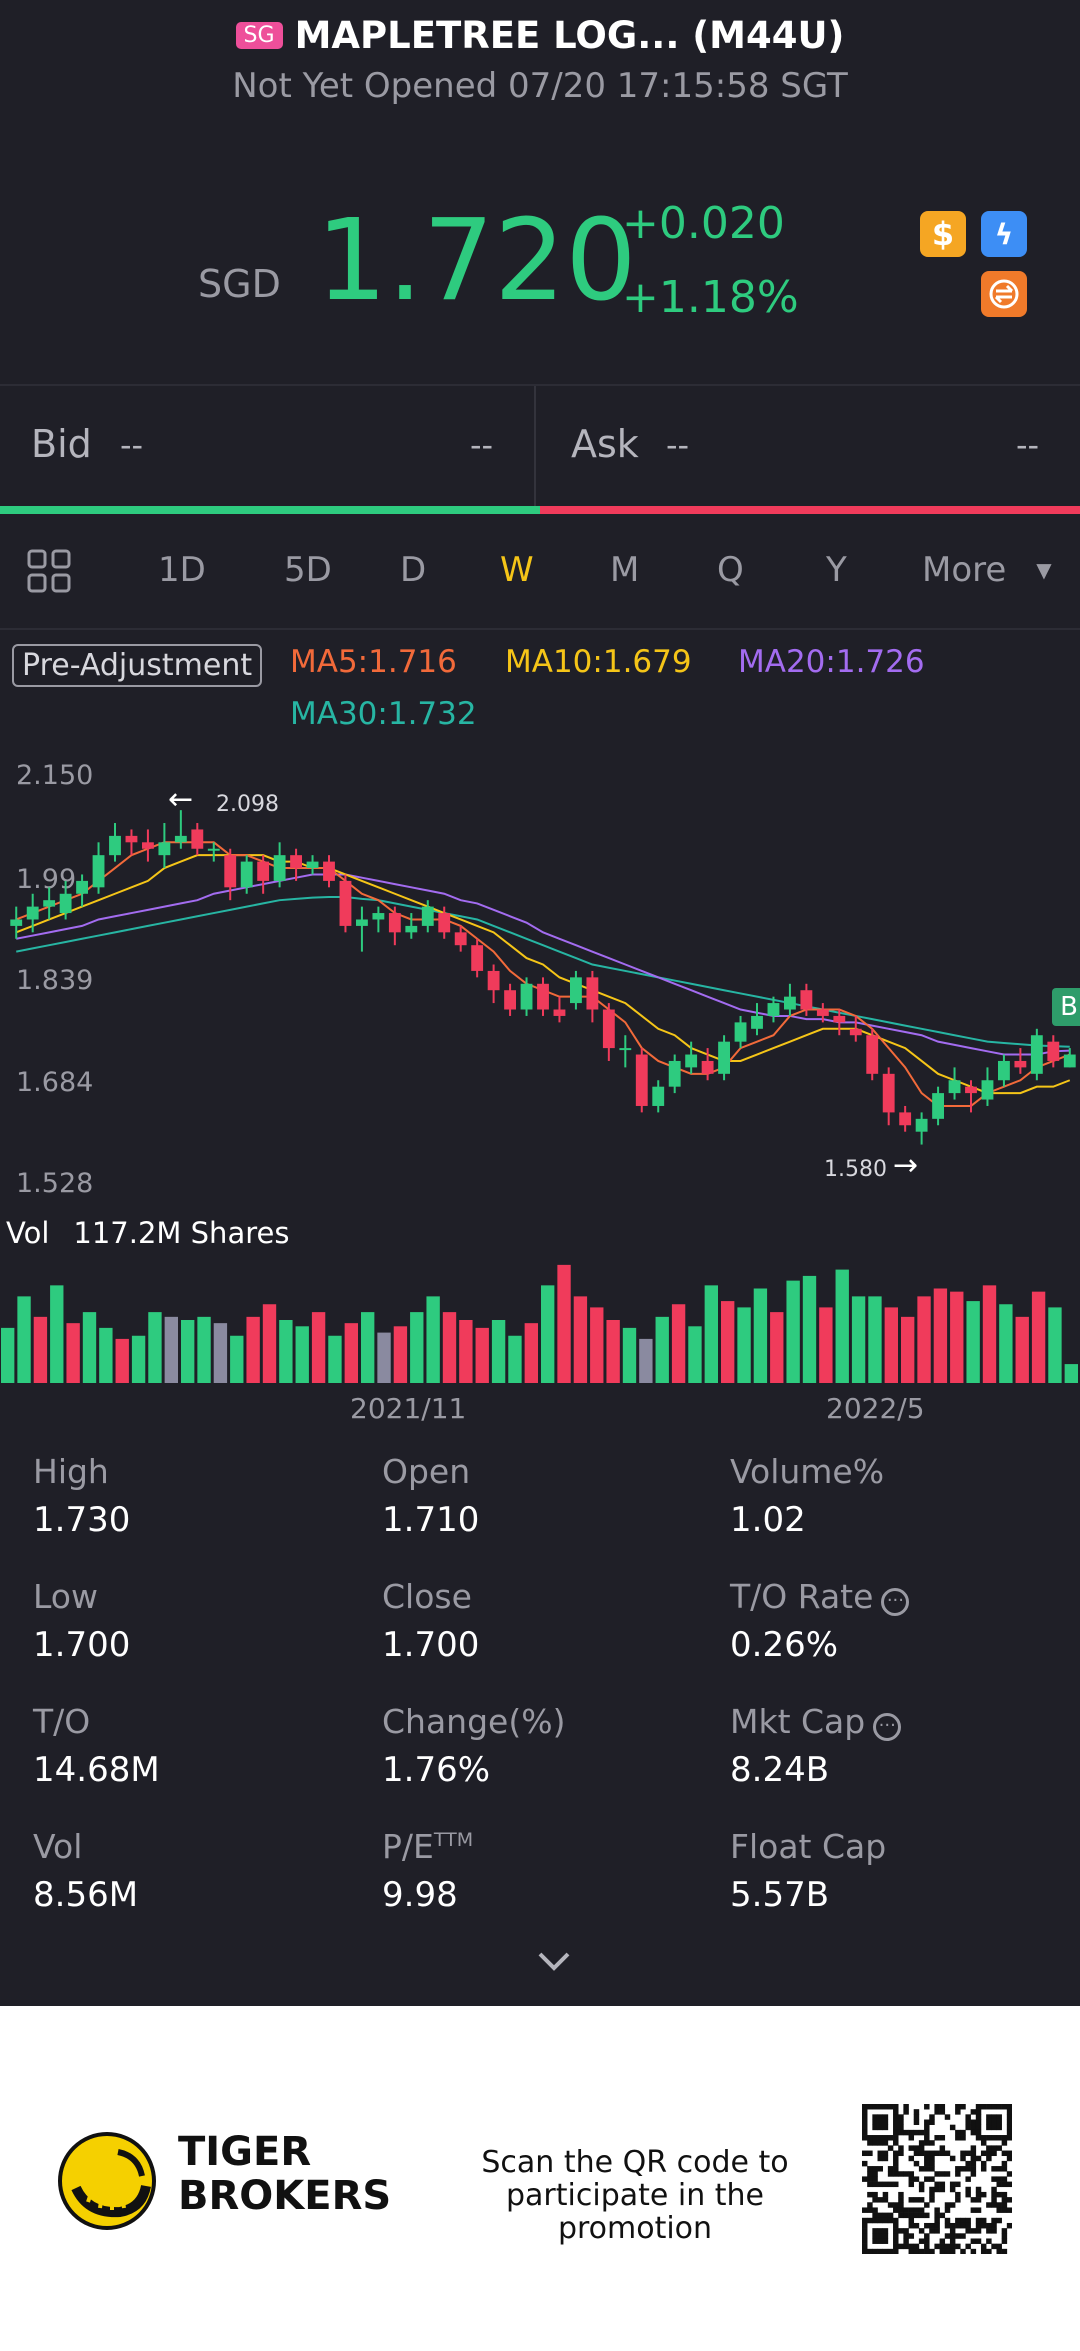 This screenshot has height=2351, width=1080. Describe the element at coordinates (239, 284) in the screenshot. I see `currency-label: SGD` at that location.